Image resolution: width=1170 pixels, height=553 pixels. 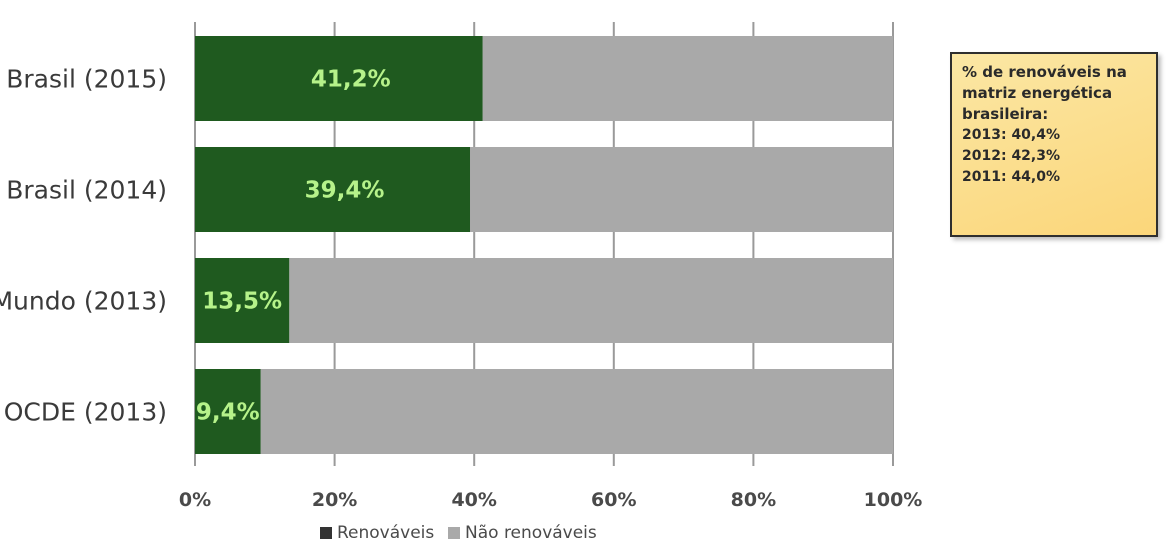 I want to click on x-tick-label: 40%, so click(x=473, y=500).